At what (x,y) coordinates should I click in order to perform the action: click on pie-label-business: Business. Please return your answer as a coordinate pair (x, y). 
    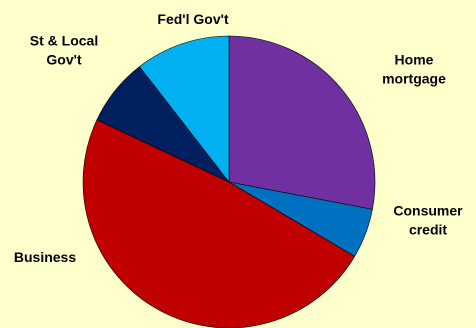
    Looking at the image, I should click on (45, 257).